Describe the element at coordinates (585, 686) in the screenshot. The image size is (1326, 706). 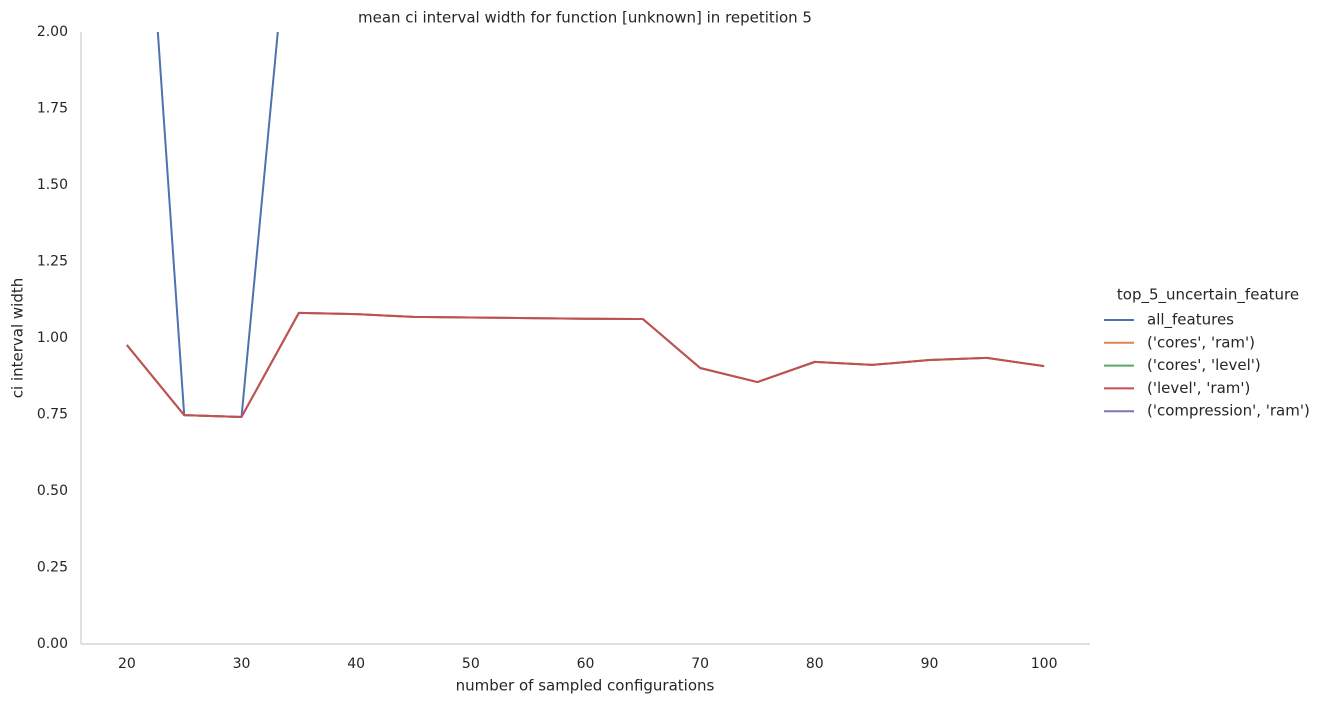
I see `x-axis-label: number of sampled configurations` at that location.